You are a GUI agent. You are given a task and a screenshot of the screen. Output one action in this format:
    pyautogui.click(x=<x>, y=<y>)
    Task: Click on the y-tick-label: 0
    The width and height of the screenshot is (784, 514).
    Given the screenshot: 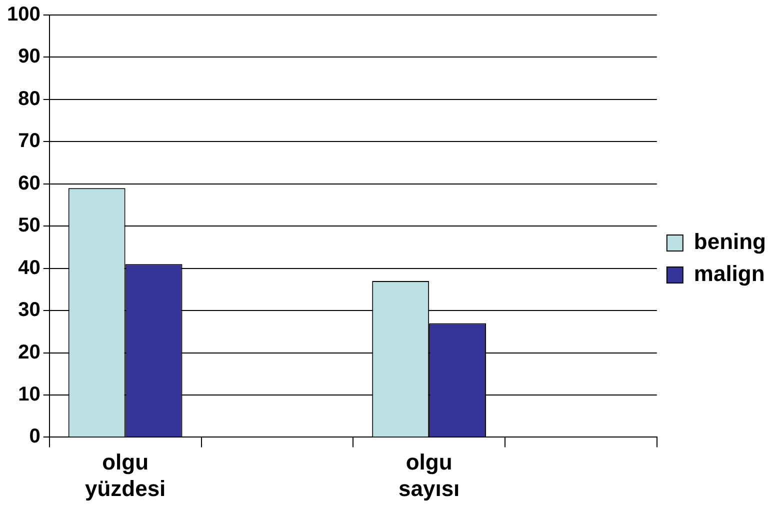 What is the action you would take?
    pyautogui.click(x=34, y=437)
    